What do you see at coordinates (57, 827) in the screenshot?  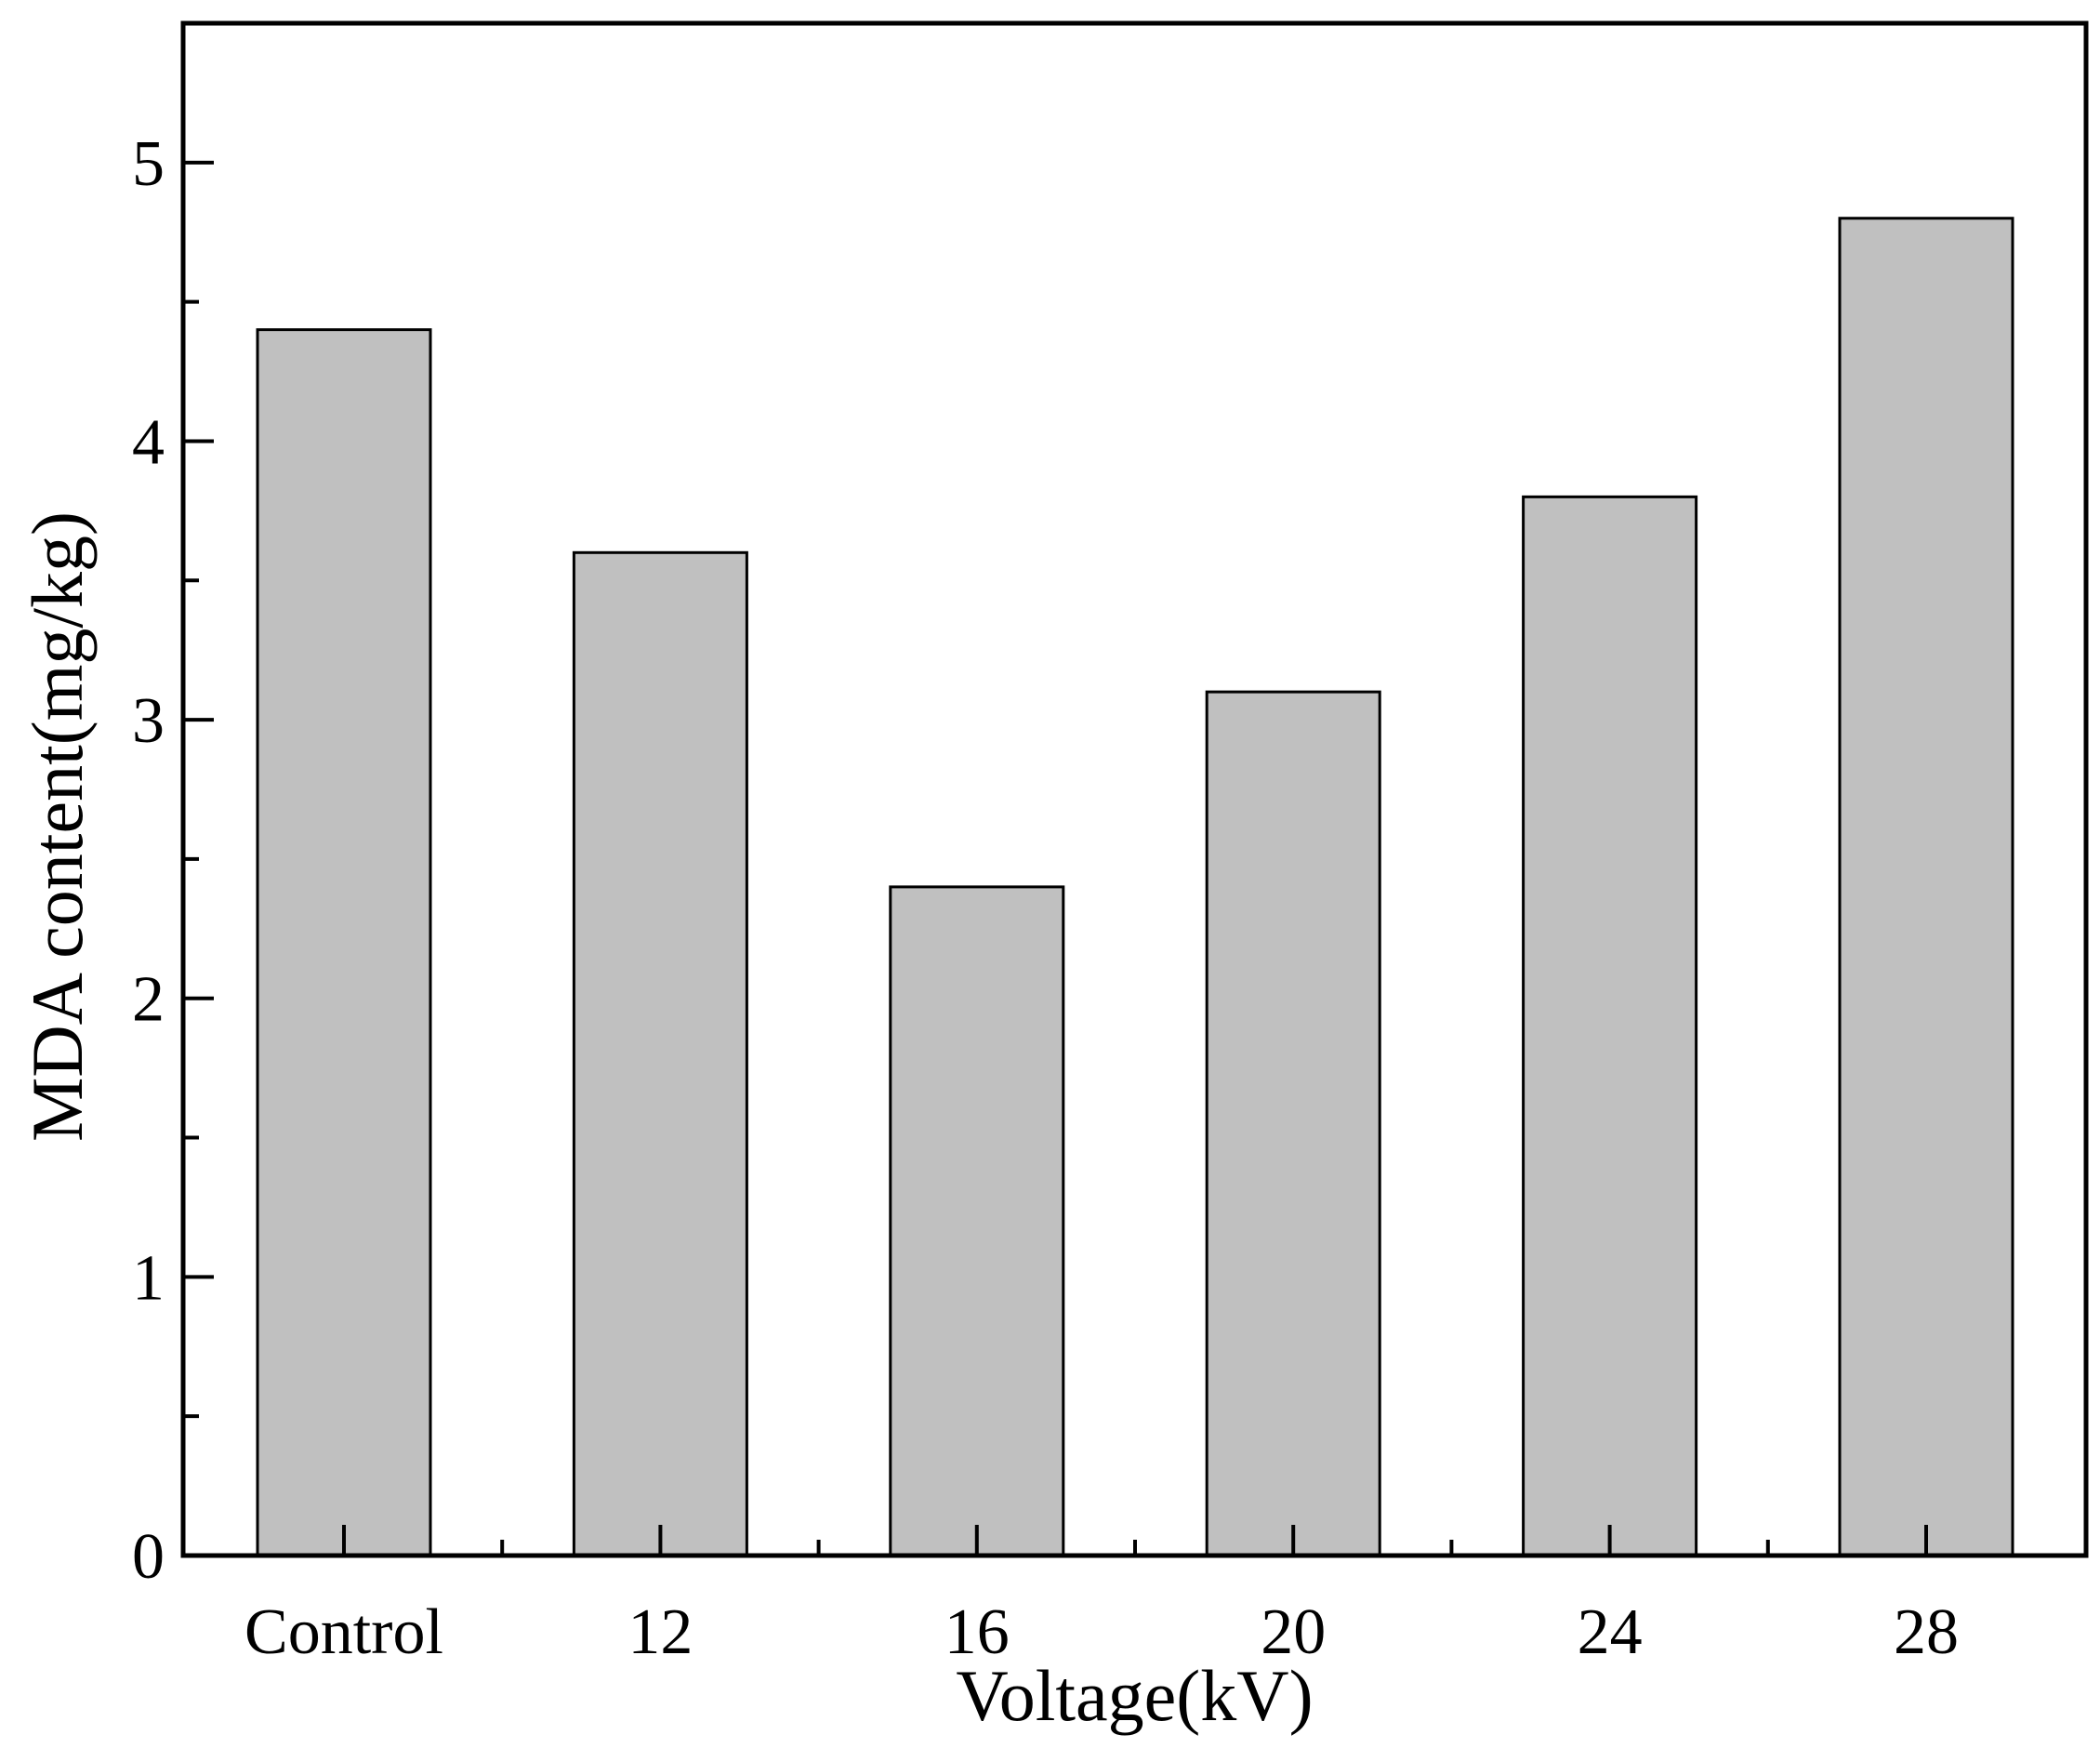 I see `y-axis-label: MDA content(mg/kg)` at bounding box center [57, 827].